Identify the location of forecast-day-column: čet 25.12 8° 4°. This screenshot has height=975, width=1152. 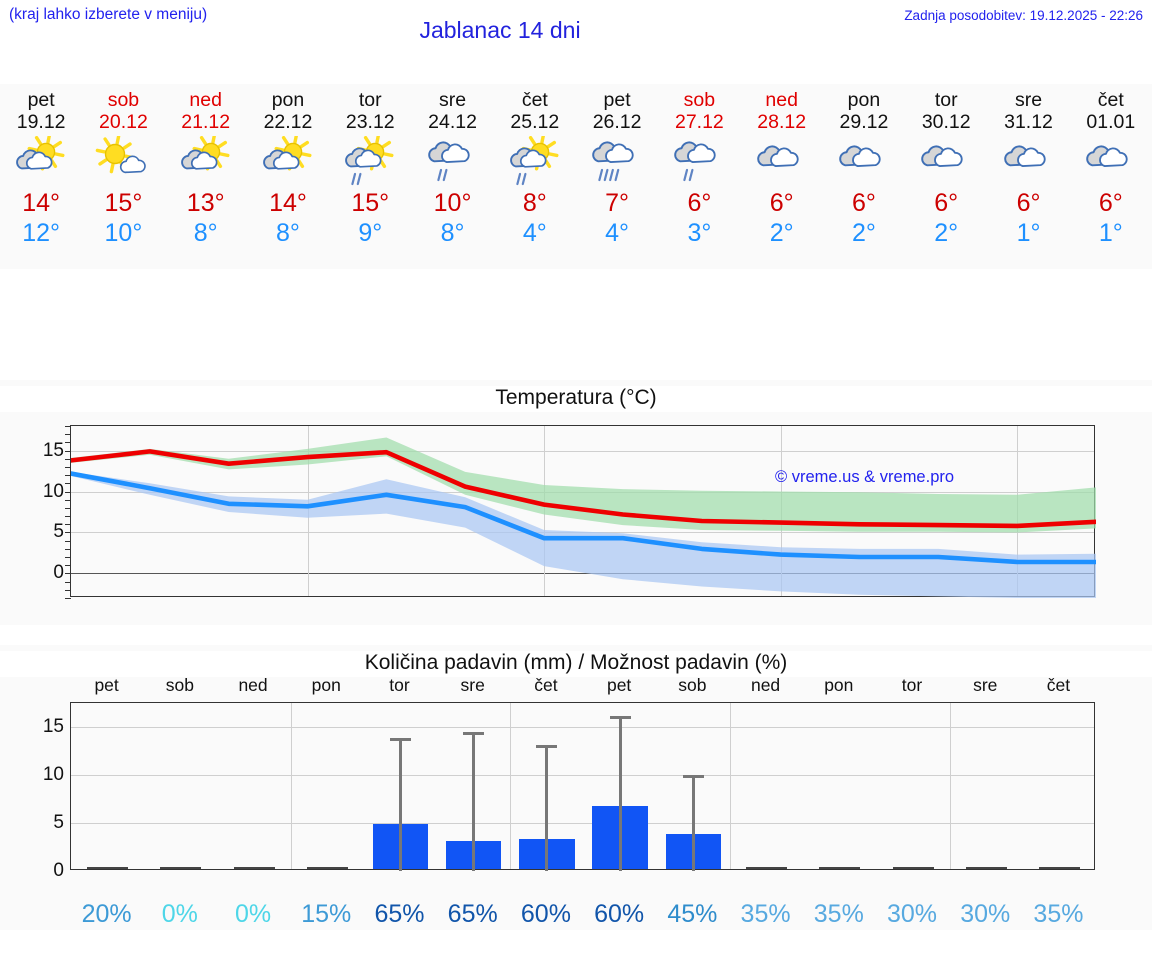
(535, 176).